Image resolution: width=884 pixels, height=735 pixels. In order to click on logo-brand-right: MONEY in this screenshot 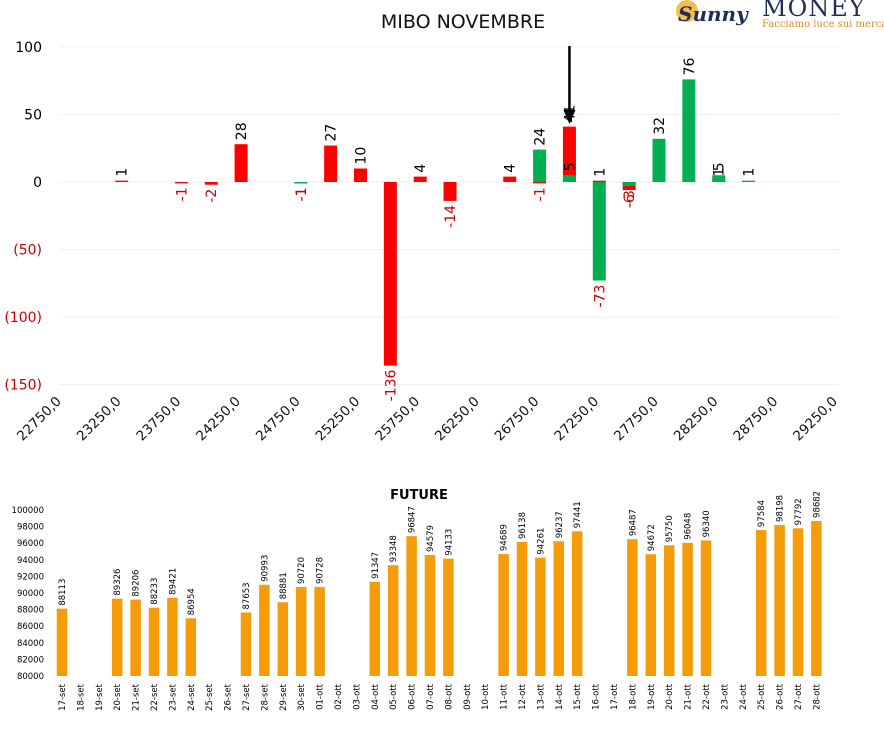, I will do `click(814, 11)`.